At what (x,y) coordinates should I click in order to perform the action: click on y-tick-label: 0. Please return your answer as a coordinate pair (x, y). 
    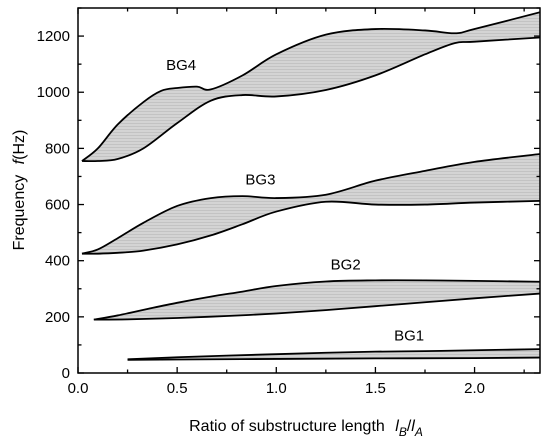
    Looking at the image, I should click on (66, 373).